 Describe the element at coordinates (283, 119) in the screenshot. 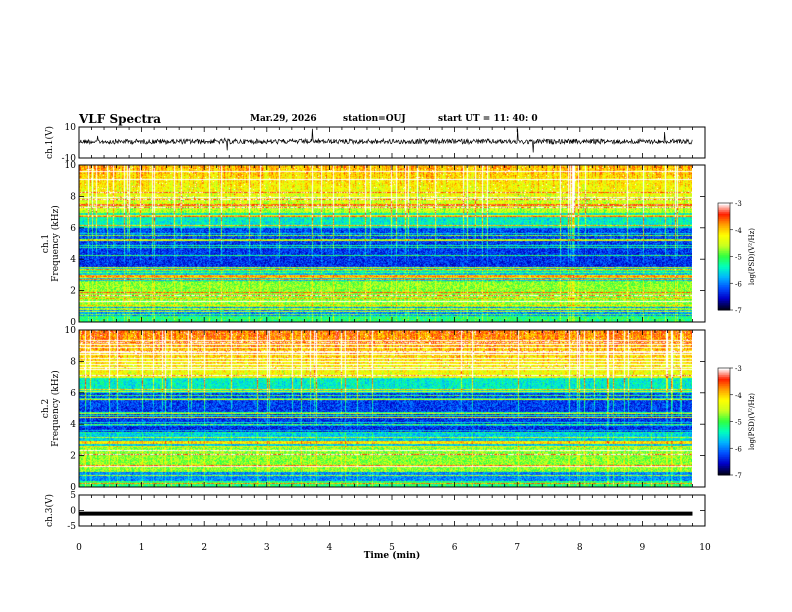

I see `date-label: Mar.29, 2026` at that location.